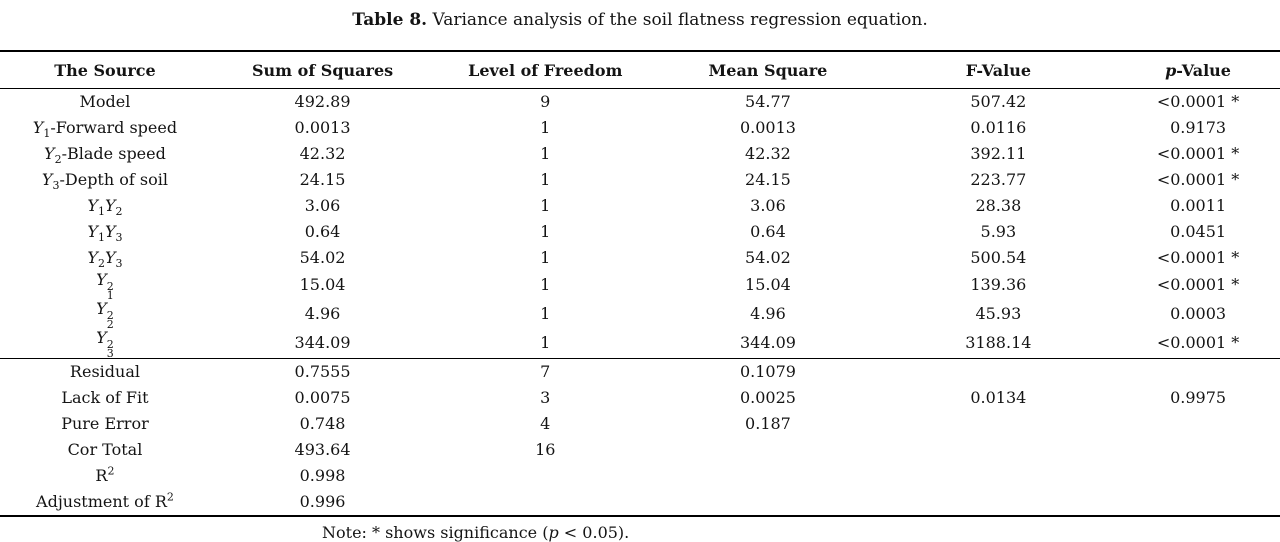 The width and height of the screenshot is (1280, 542). What do you see at coordinates (640, 314) in the screenshot?
I see `table-row: Y 2 2 4.96 1 4.96 45.93 0.0003` at bounding box center [640, 314].